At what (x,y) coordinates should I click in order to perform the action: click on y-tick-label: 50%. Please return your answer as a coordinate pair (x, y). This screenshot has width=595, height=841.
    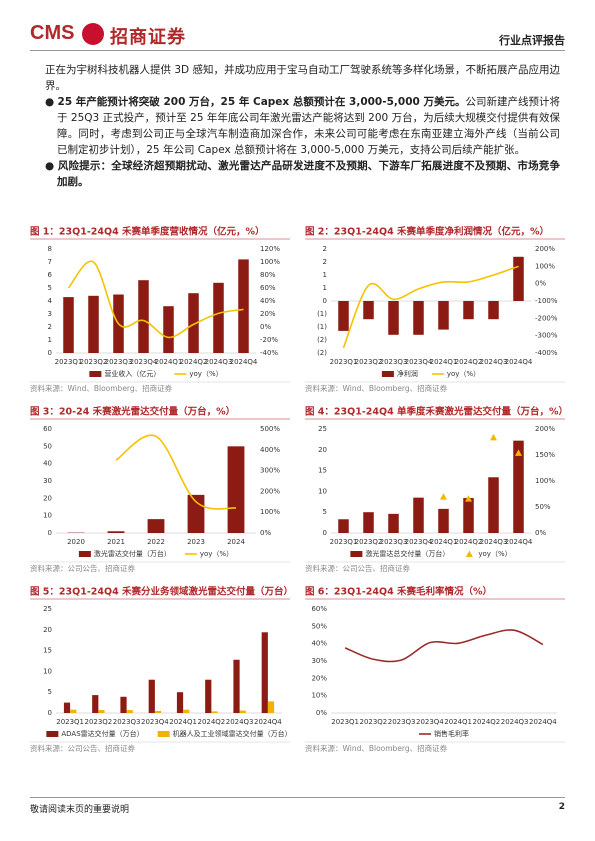
    Looking at the image, I should click on (319, 626).